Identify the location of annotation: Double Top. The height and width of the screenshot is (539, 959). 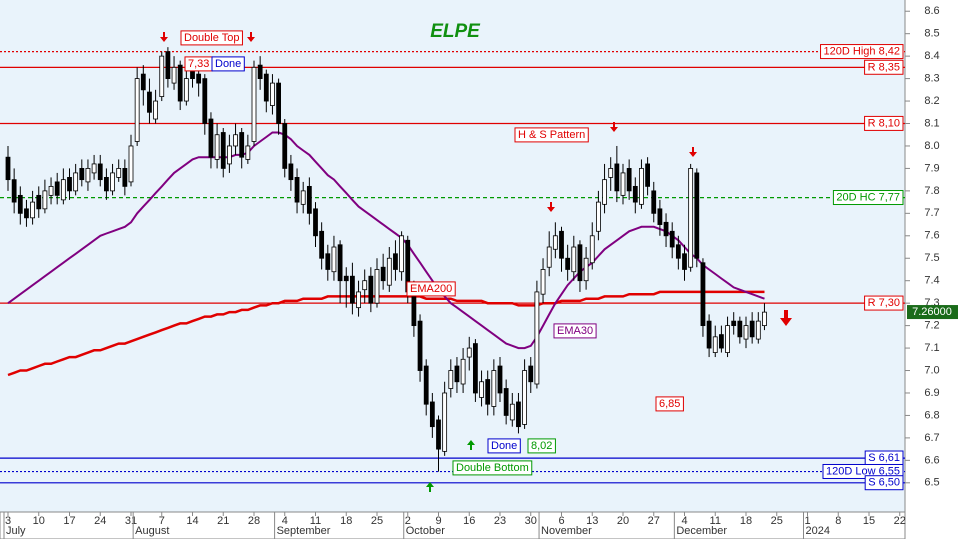
(211, 38).